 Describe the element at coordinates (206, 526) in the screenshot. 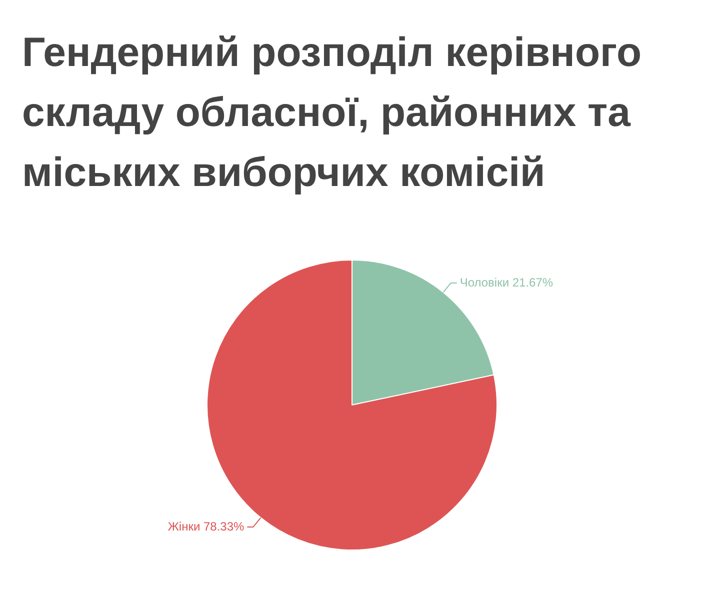

I see `slice-label: Жінки 78.33%` at that location.